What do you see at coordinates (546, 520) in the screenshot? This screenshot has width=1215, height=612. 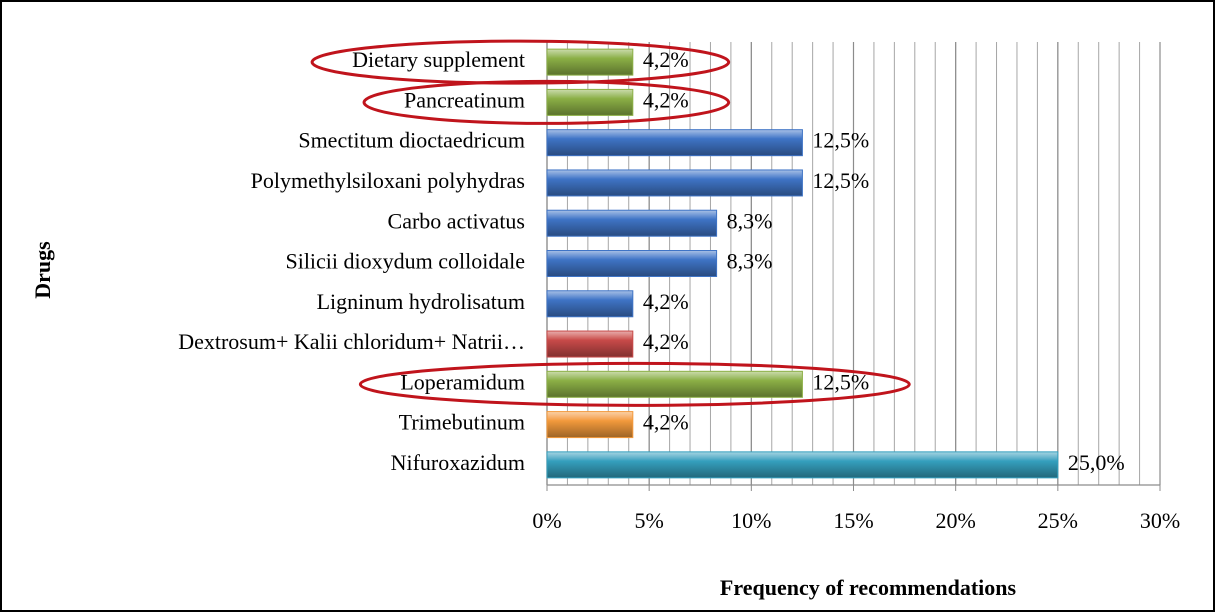 I see `x-tick-label: 0%` at bounding box center [546, 520].